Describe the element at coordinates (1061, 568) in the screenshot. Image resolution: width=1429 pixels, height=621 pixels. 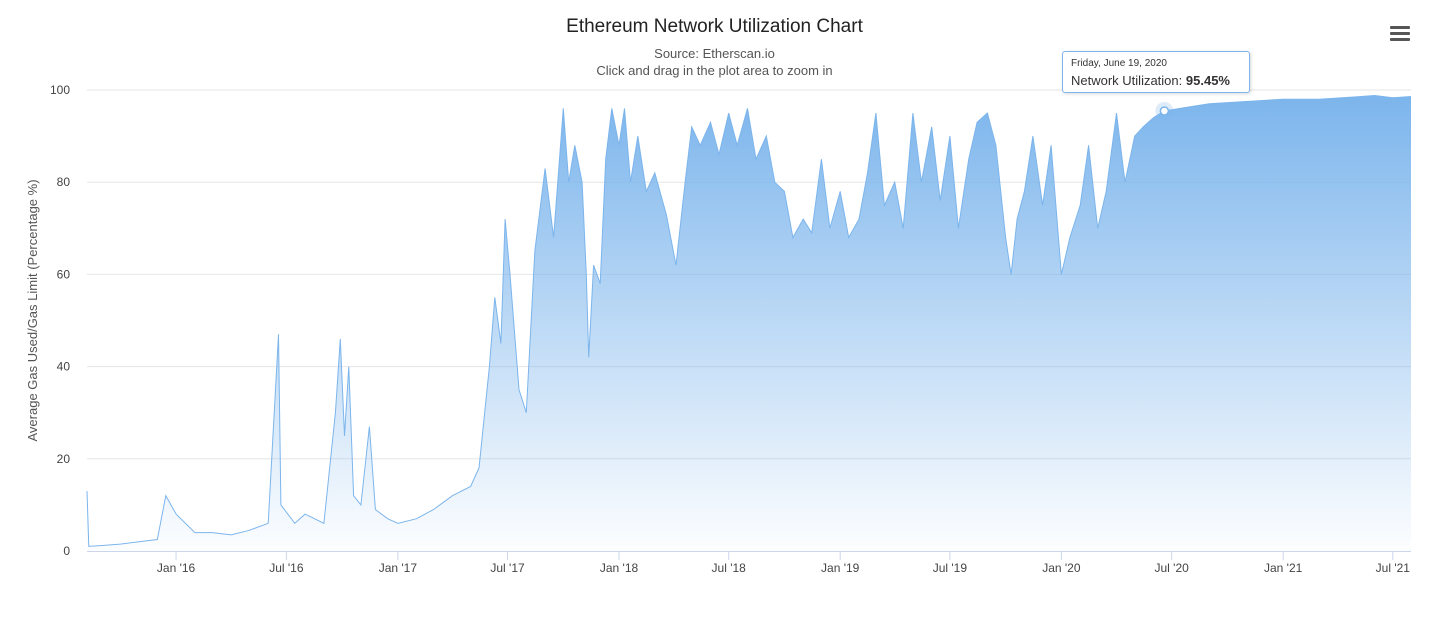
I see `x-tick-label: Jan '20` at that location.